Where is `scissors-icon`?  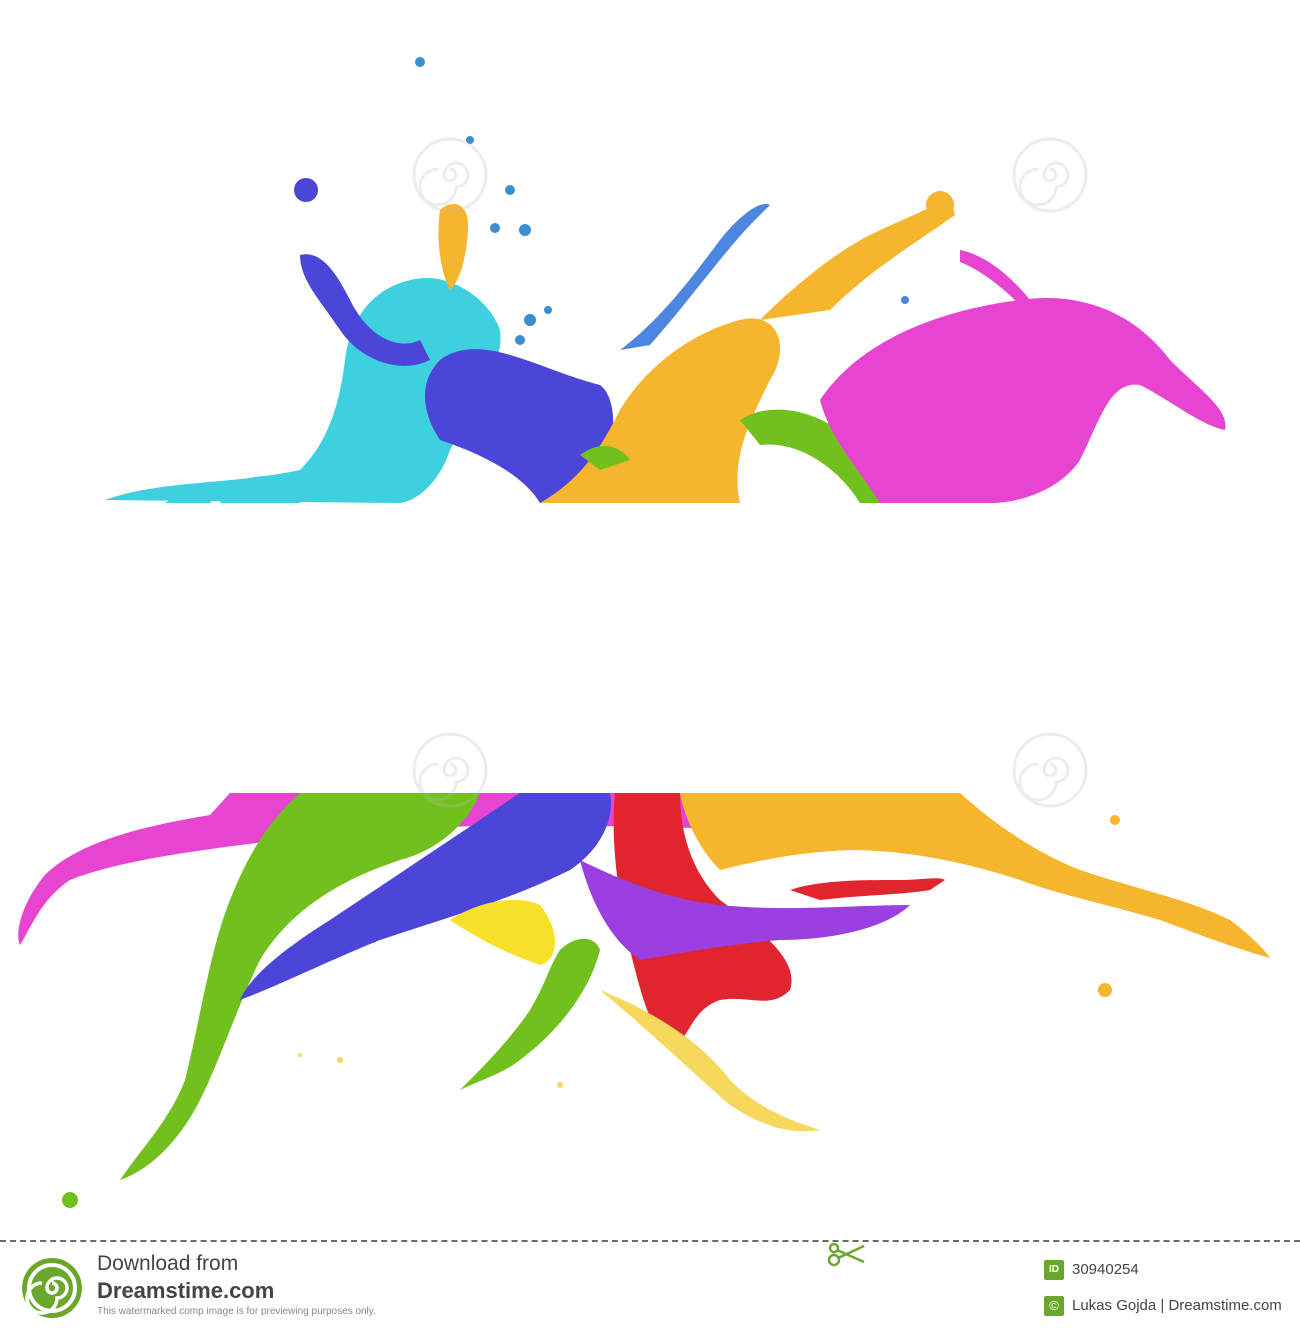
scissors-icon is located at coordinates (846, 1254).